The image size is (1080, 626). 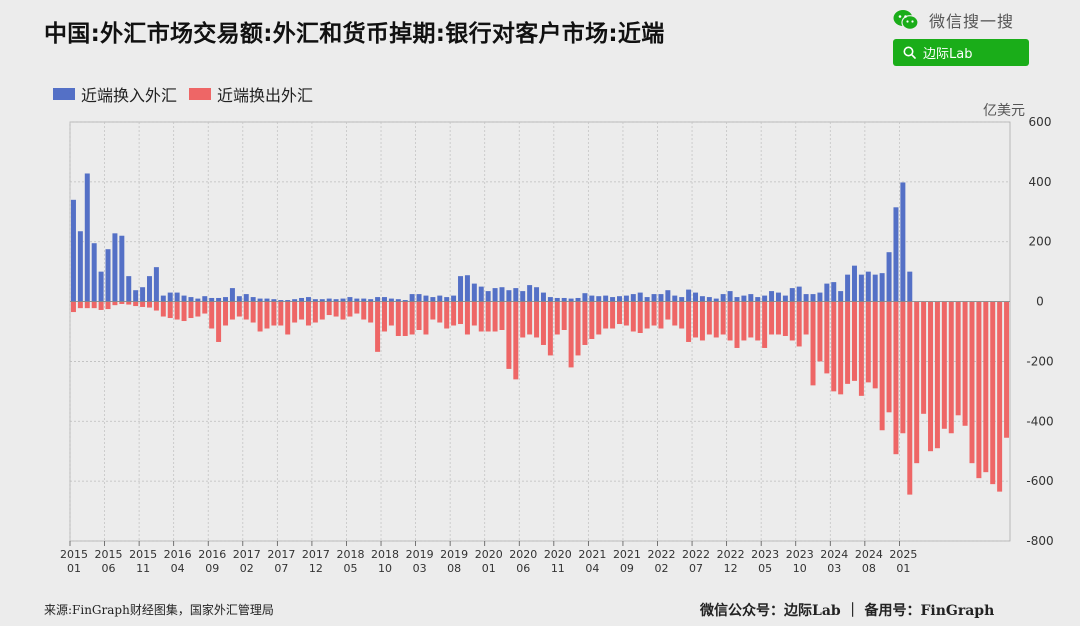 I want to click on search-button: 边际Lab, so click(x=961, y=52).